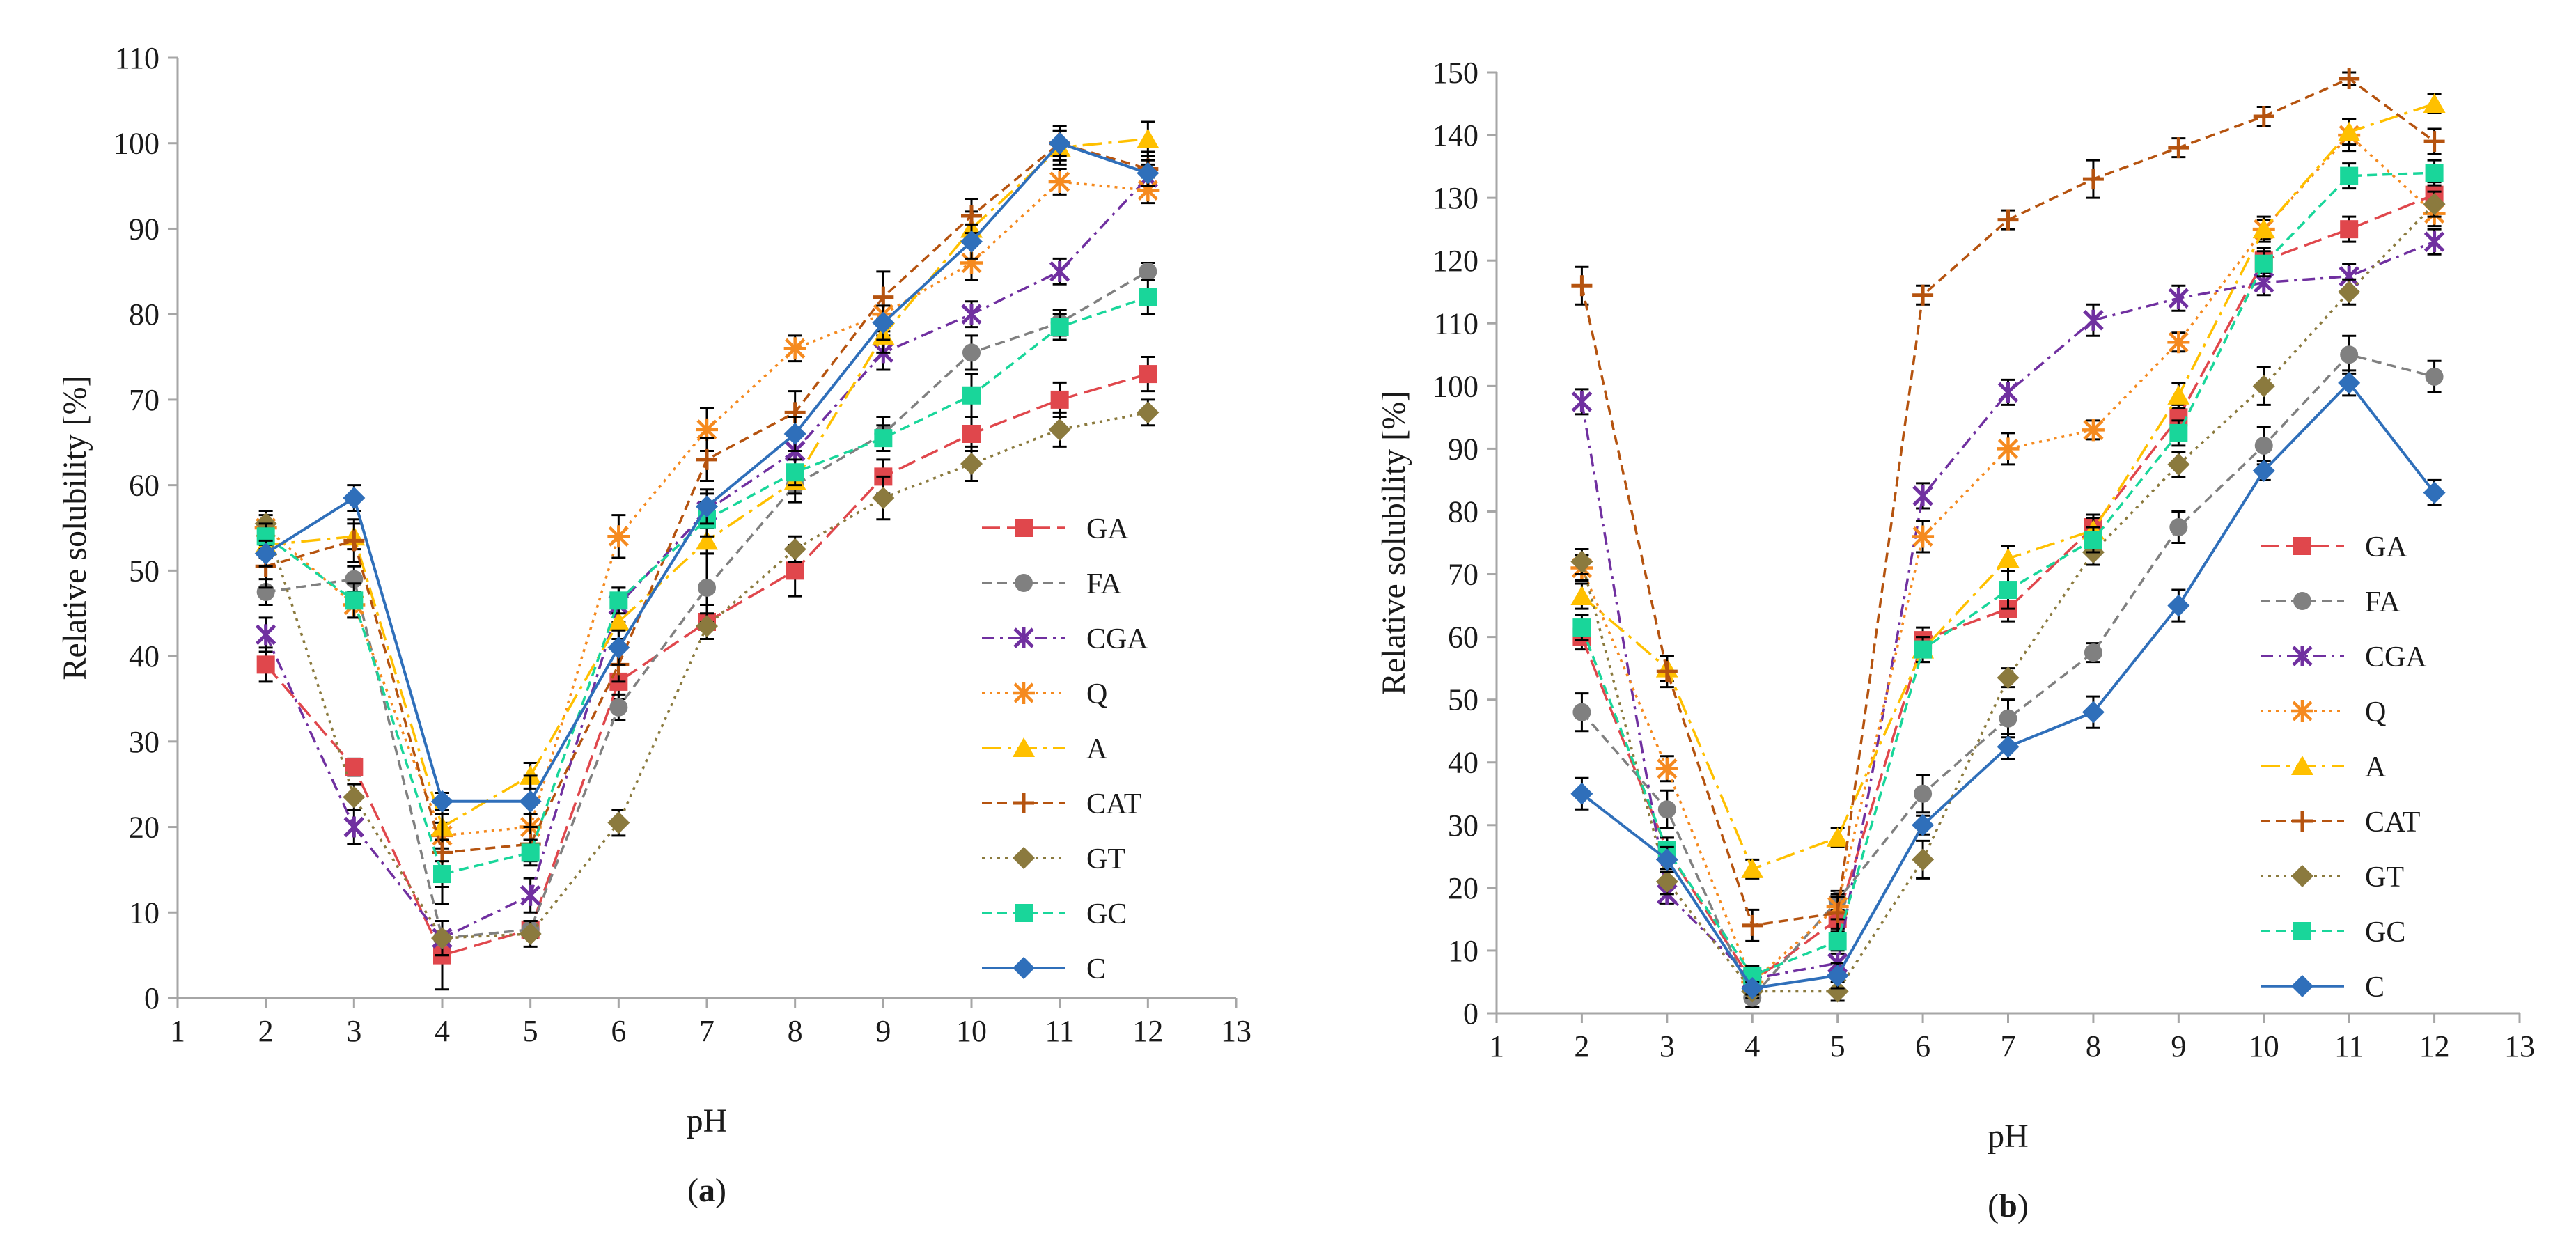  I want to click on x-tick-label: 11, so click(2349, 1046).